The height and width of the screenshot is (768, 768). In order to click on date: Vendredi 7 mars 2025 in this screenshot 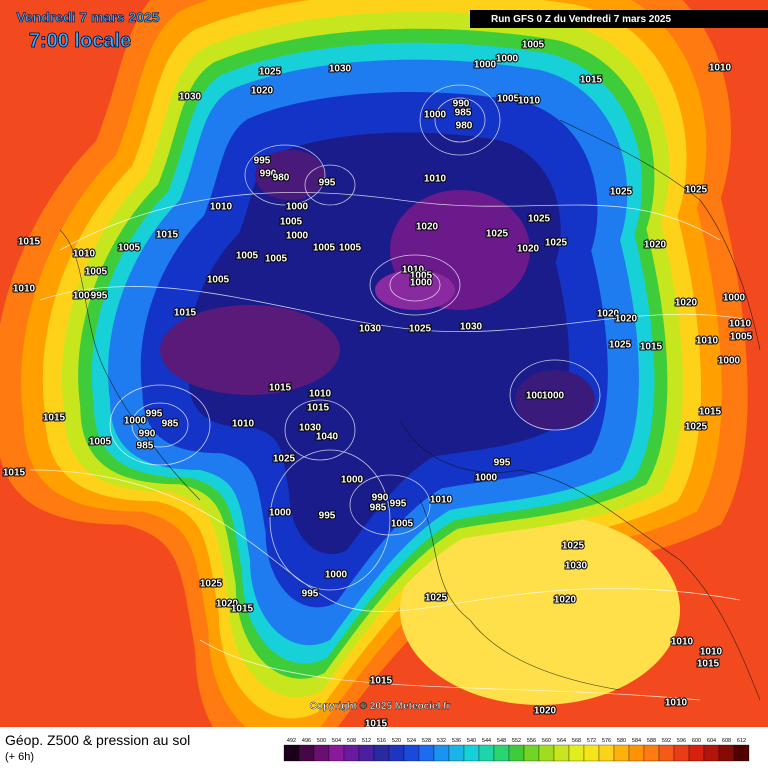, I will do `click(87, 17)`.